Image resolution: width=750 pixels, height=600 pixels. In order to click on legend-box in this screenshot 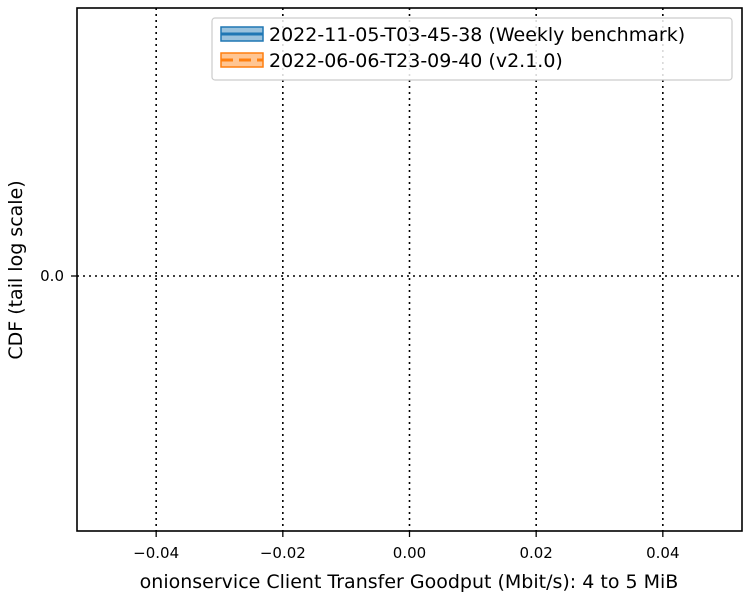, I will do `click(472, 49)`.